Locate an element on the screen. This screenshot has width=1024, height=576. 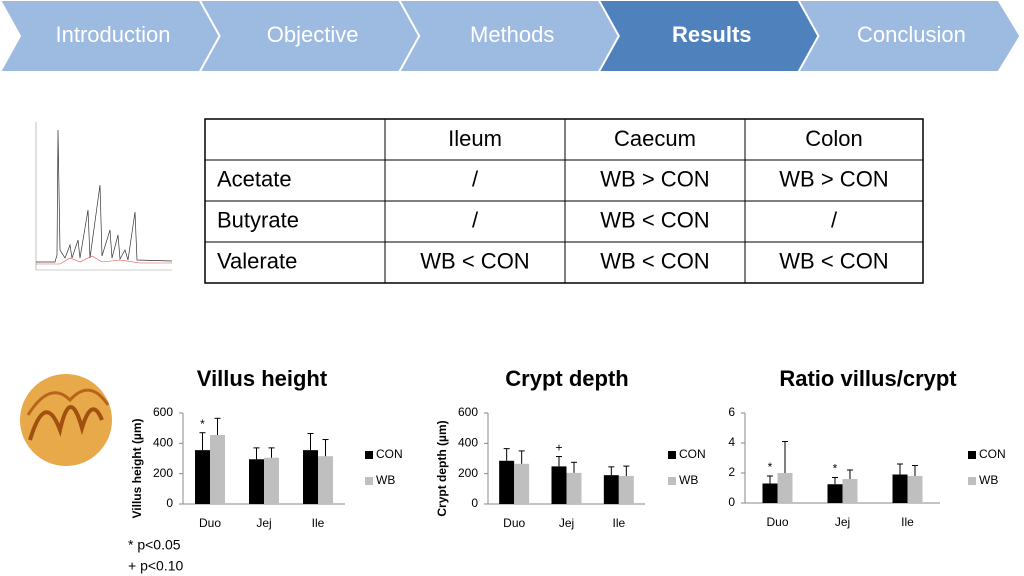
y-axis-label: Crypt depth (µm) is located at coordinates (442, 468).